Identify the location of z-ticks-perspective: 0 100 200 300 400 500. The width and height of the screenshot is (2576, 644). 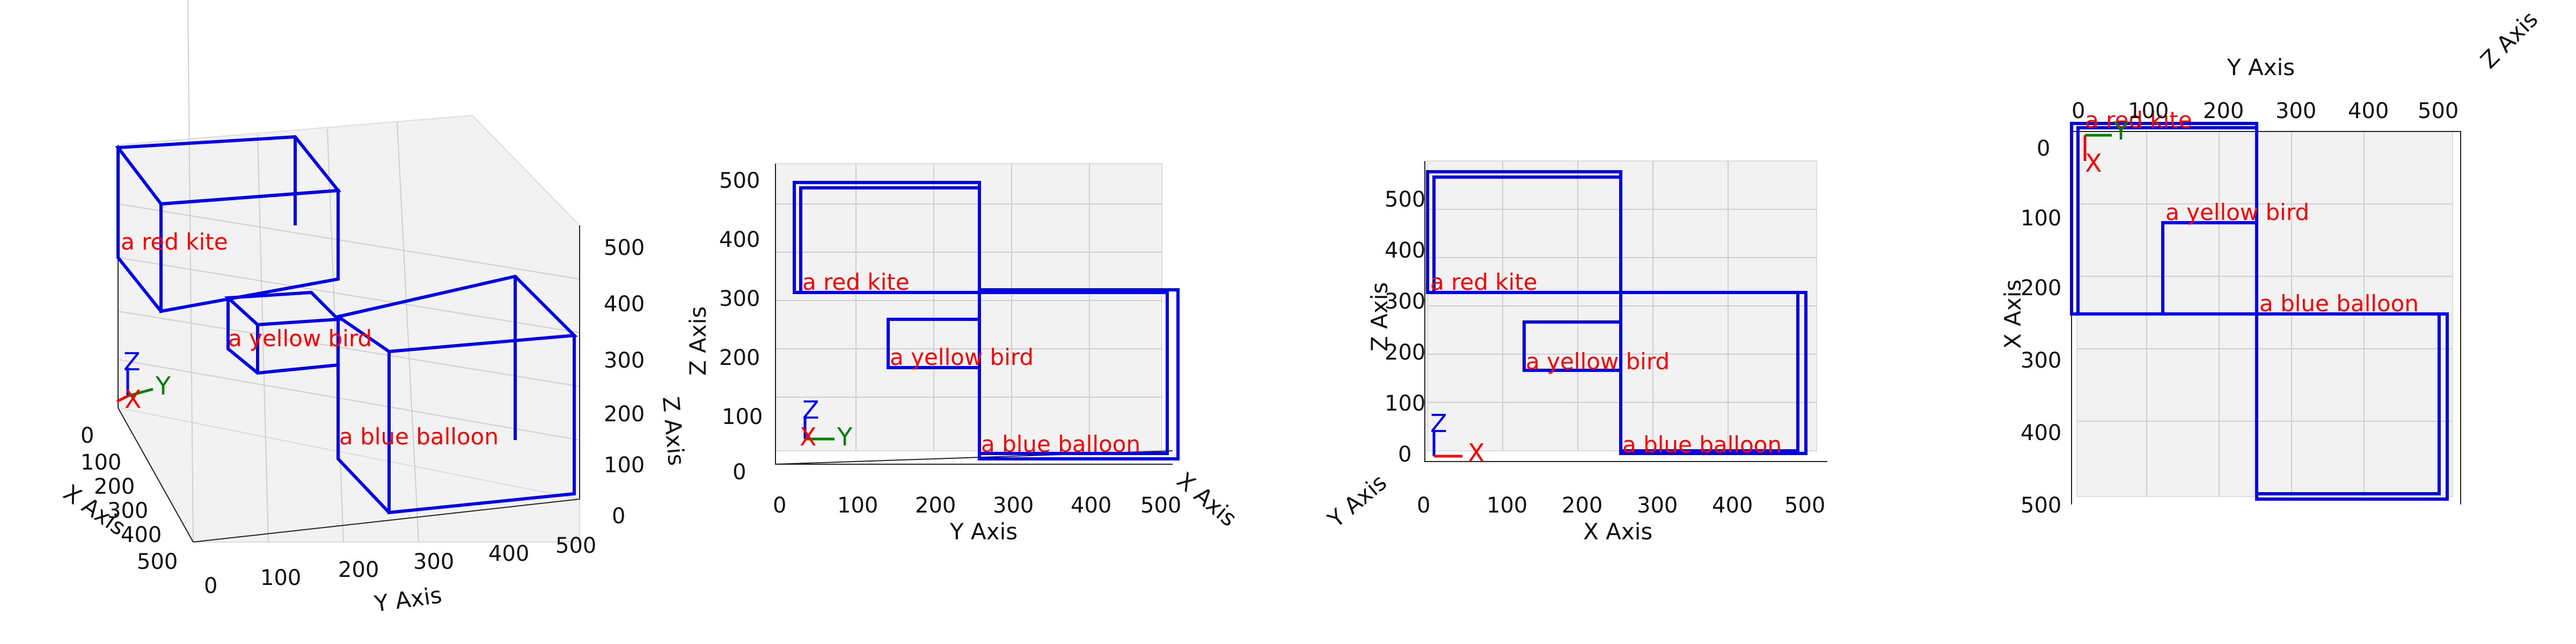
(624, 382).